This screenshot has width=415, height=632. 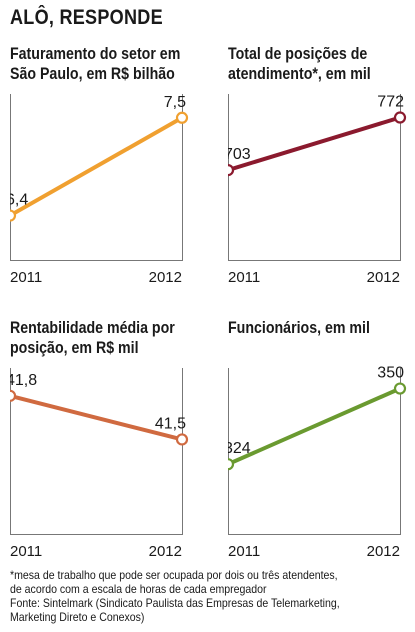 I want to click on chart-plot: 41,8 41,5 2011 2012, so click(x=99, y=464).